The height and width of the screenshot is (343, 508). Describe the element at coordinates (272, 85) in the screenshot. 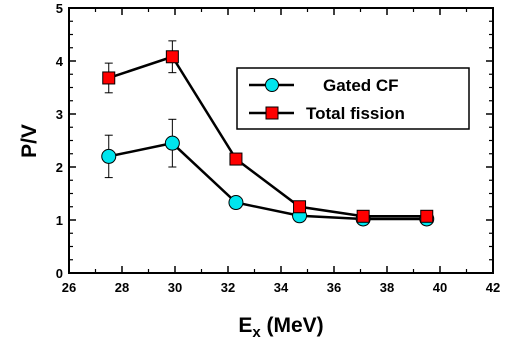

I see `legend-marker-gated-cf` at that location.